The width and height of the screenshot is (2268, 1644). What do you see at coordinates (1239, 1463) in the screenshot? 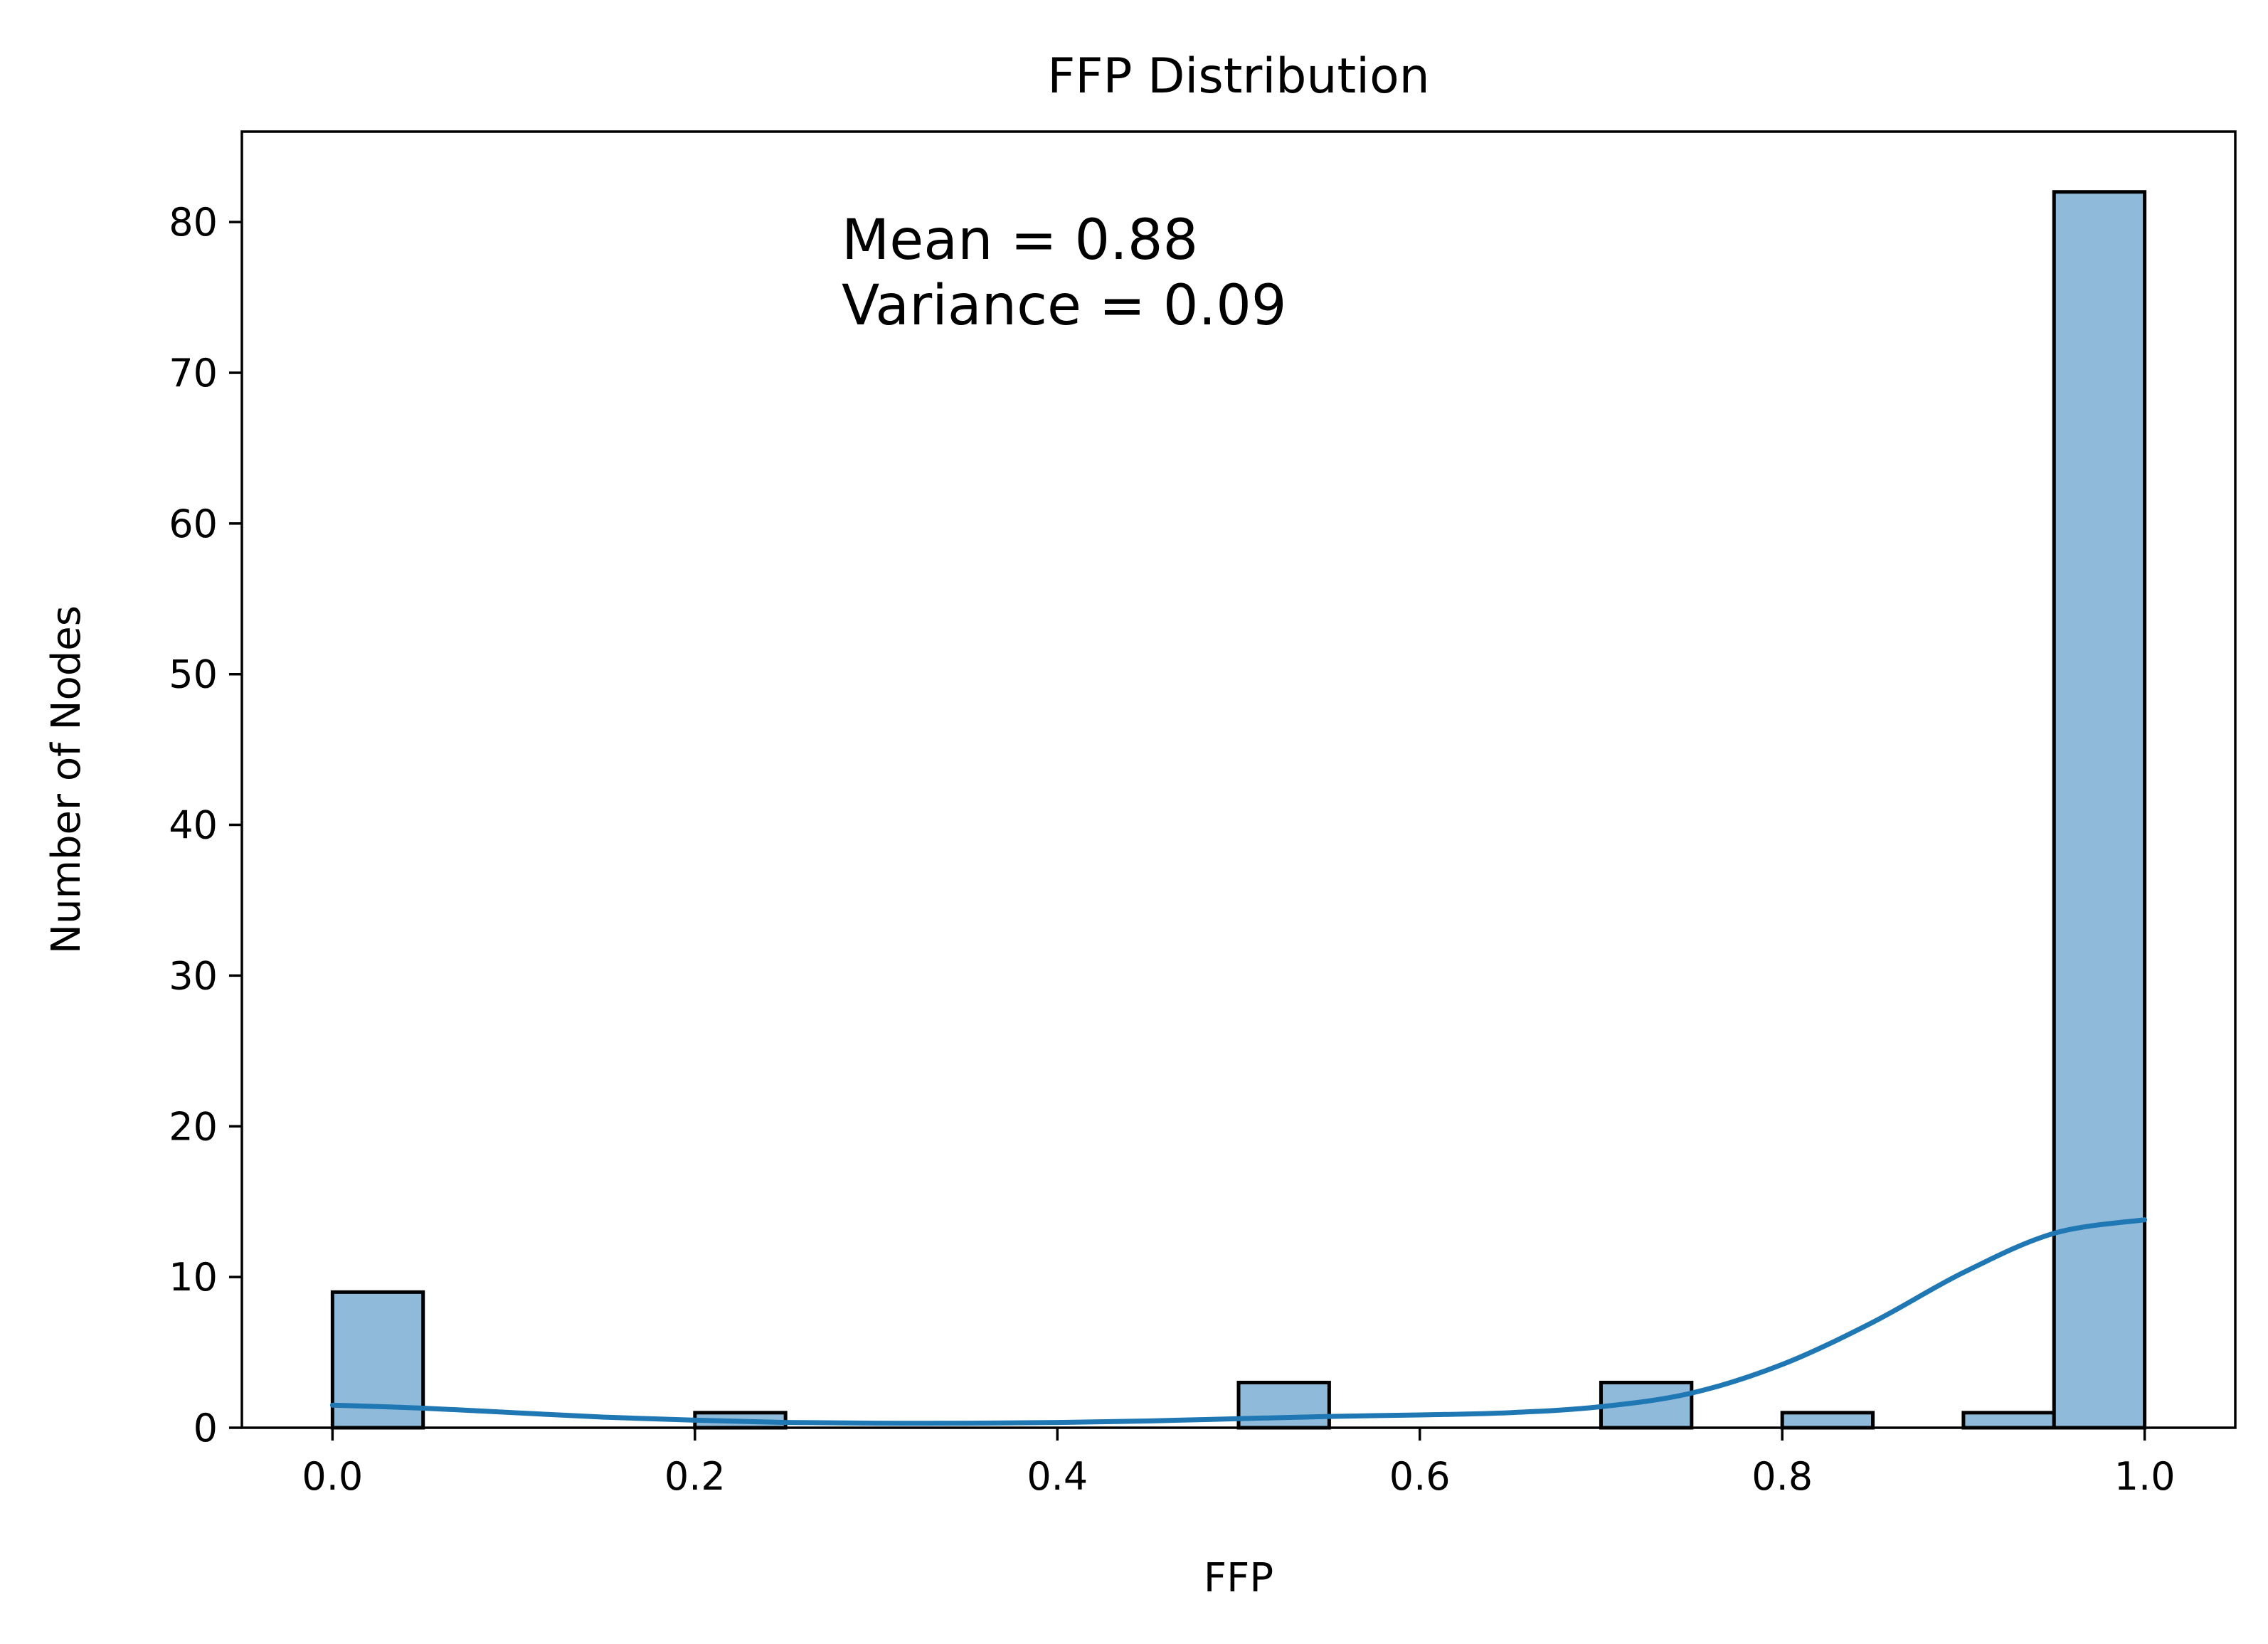
I see `x-axis-ticks: 0.0 0.2 0.4 0.6 0.8 1.0` at bounding box center [1239, 1463].